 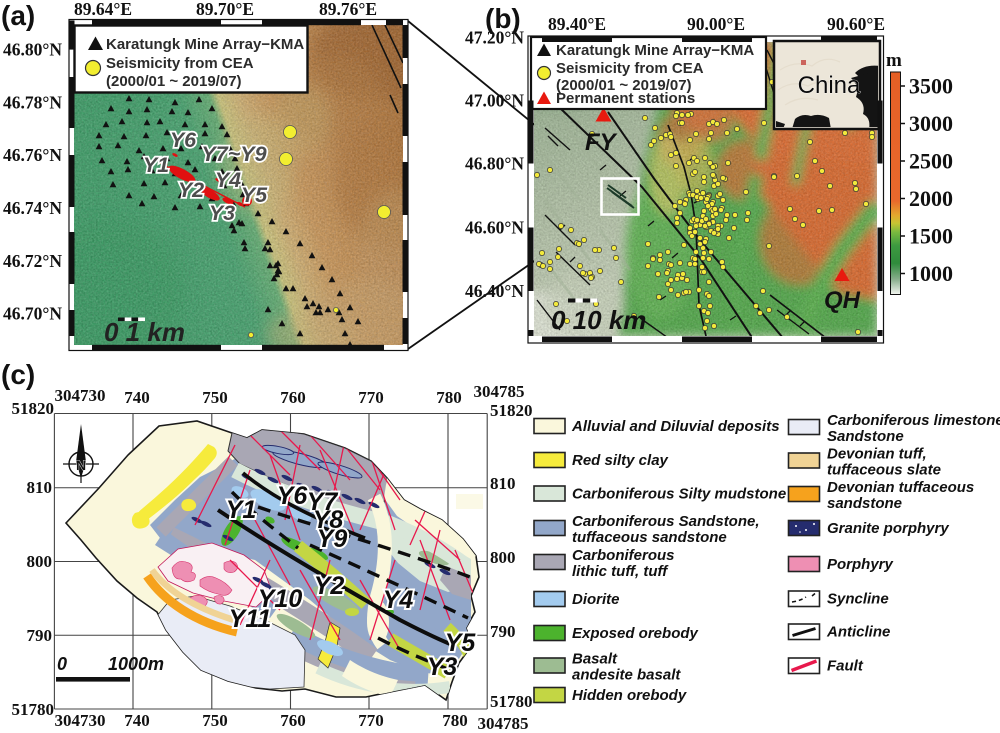 What do you see at coordinates (860, 564) in the screenshot?
I see `svg-text: Porphyry` at bounding box center [860, 564].